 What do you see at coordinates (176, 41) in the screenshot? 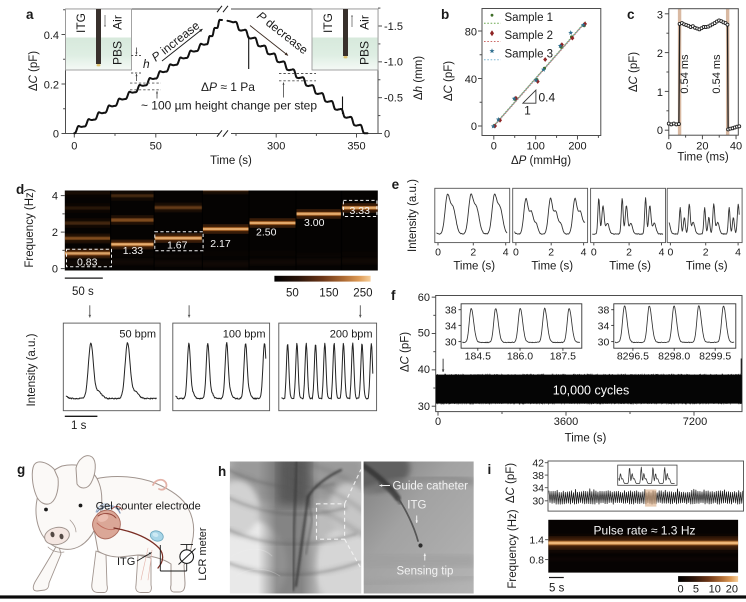
I see `svg-text: P increase` at bounding box center [176, 41].